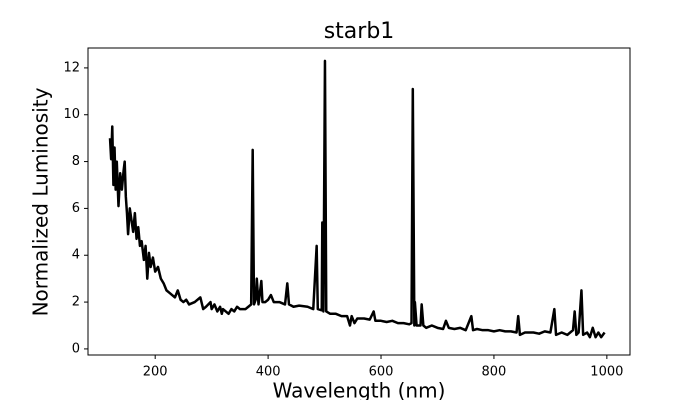  I want to click on y-axis-label: Normalized Luminosity, so click(41, 201).